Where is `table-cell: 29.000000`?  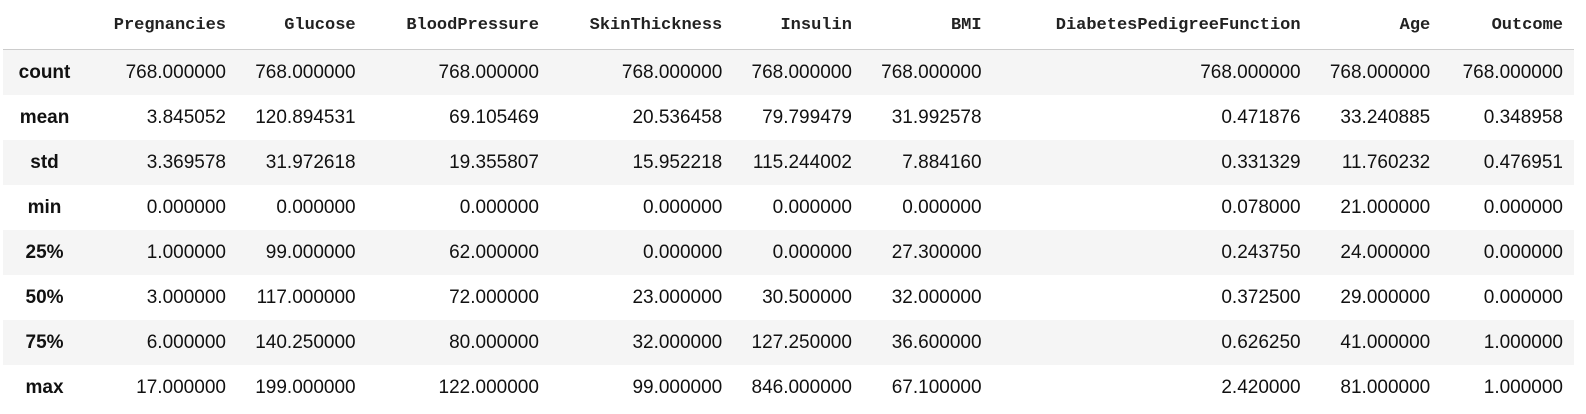
table-cell: 29.000000 is located at coordinates (1385, 297).